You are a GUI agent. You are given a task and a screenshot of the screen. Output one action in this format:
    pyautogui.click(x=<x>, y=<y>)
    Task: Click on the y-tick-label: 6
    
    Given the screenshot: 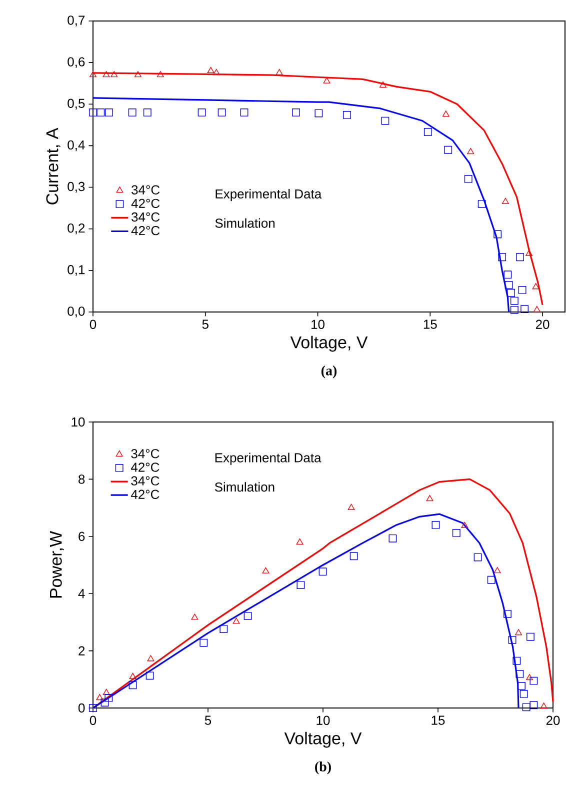 What is the action you would take?
    pyautogui.click(x=81, y=536)
    